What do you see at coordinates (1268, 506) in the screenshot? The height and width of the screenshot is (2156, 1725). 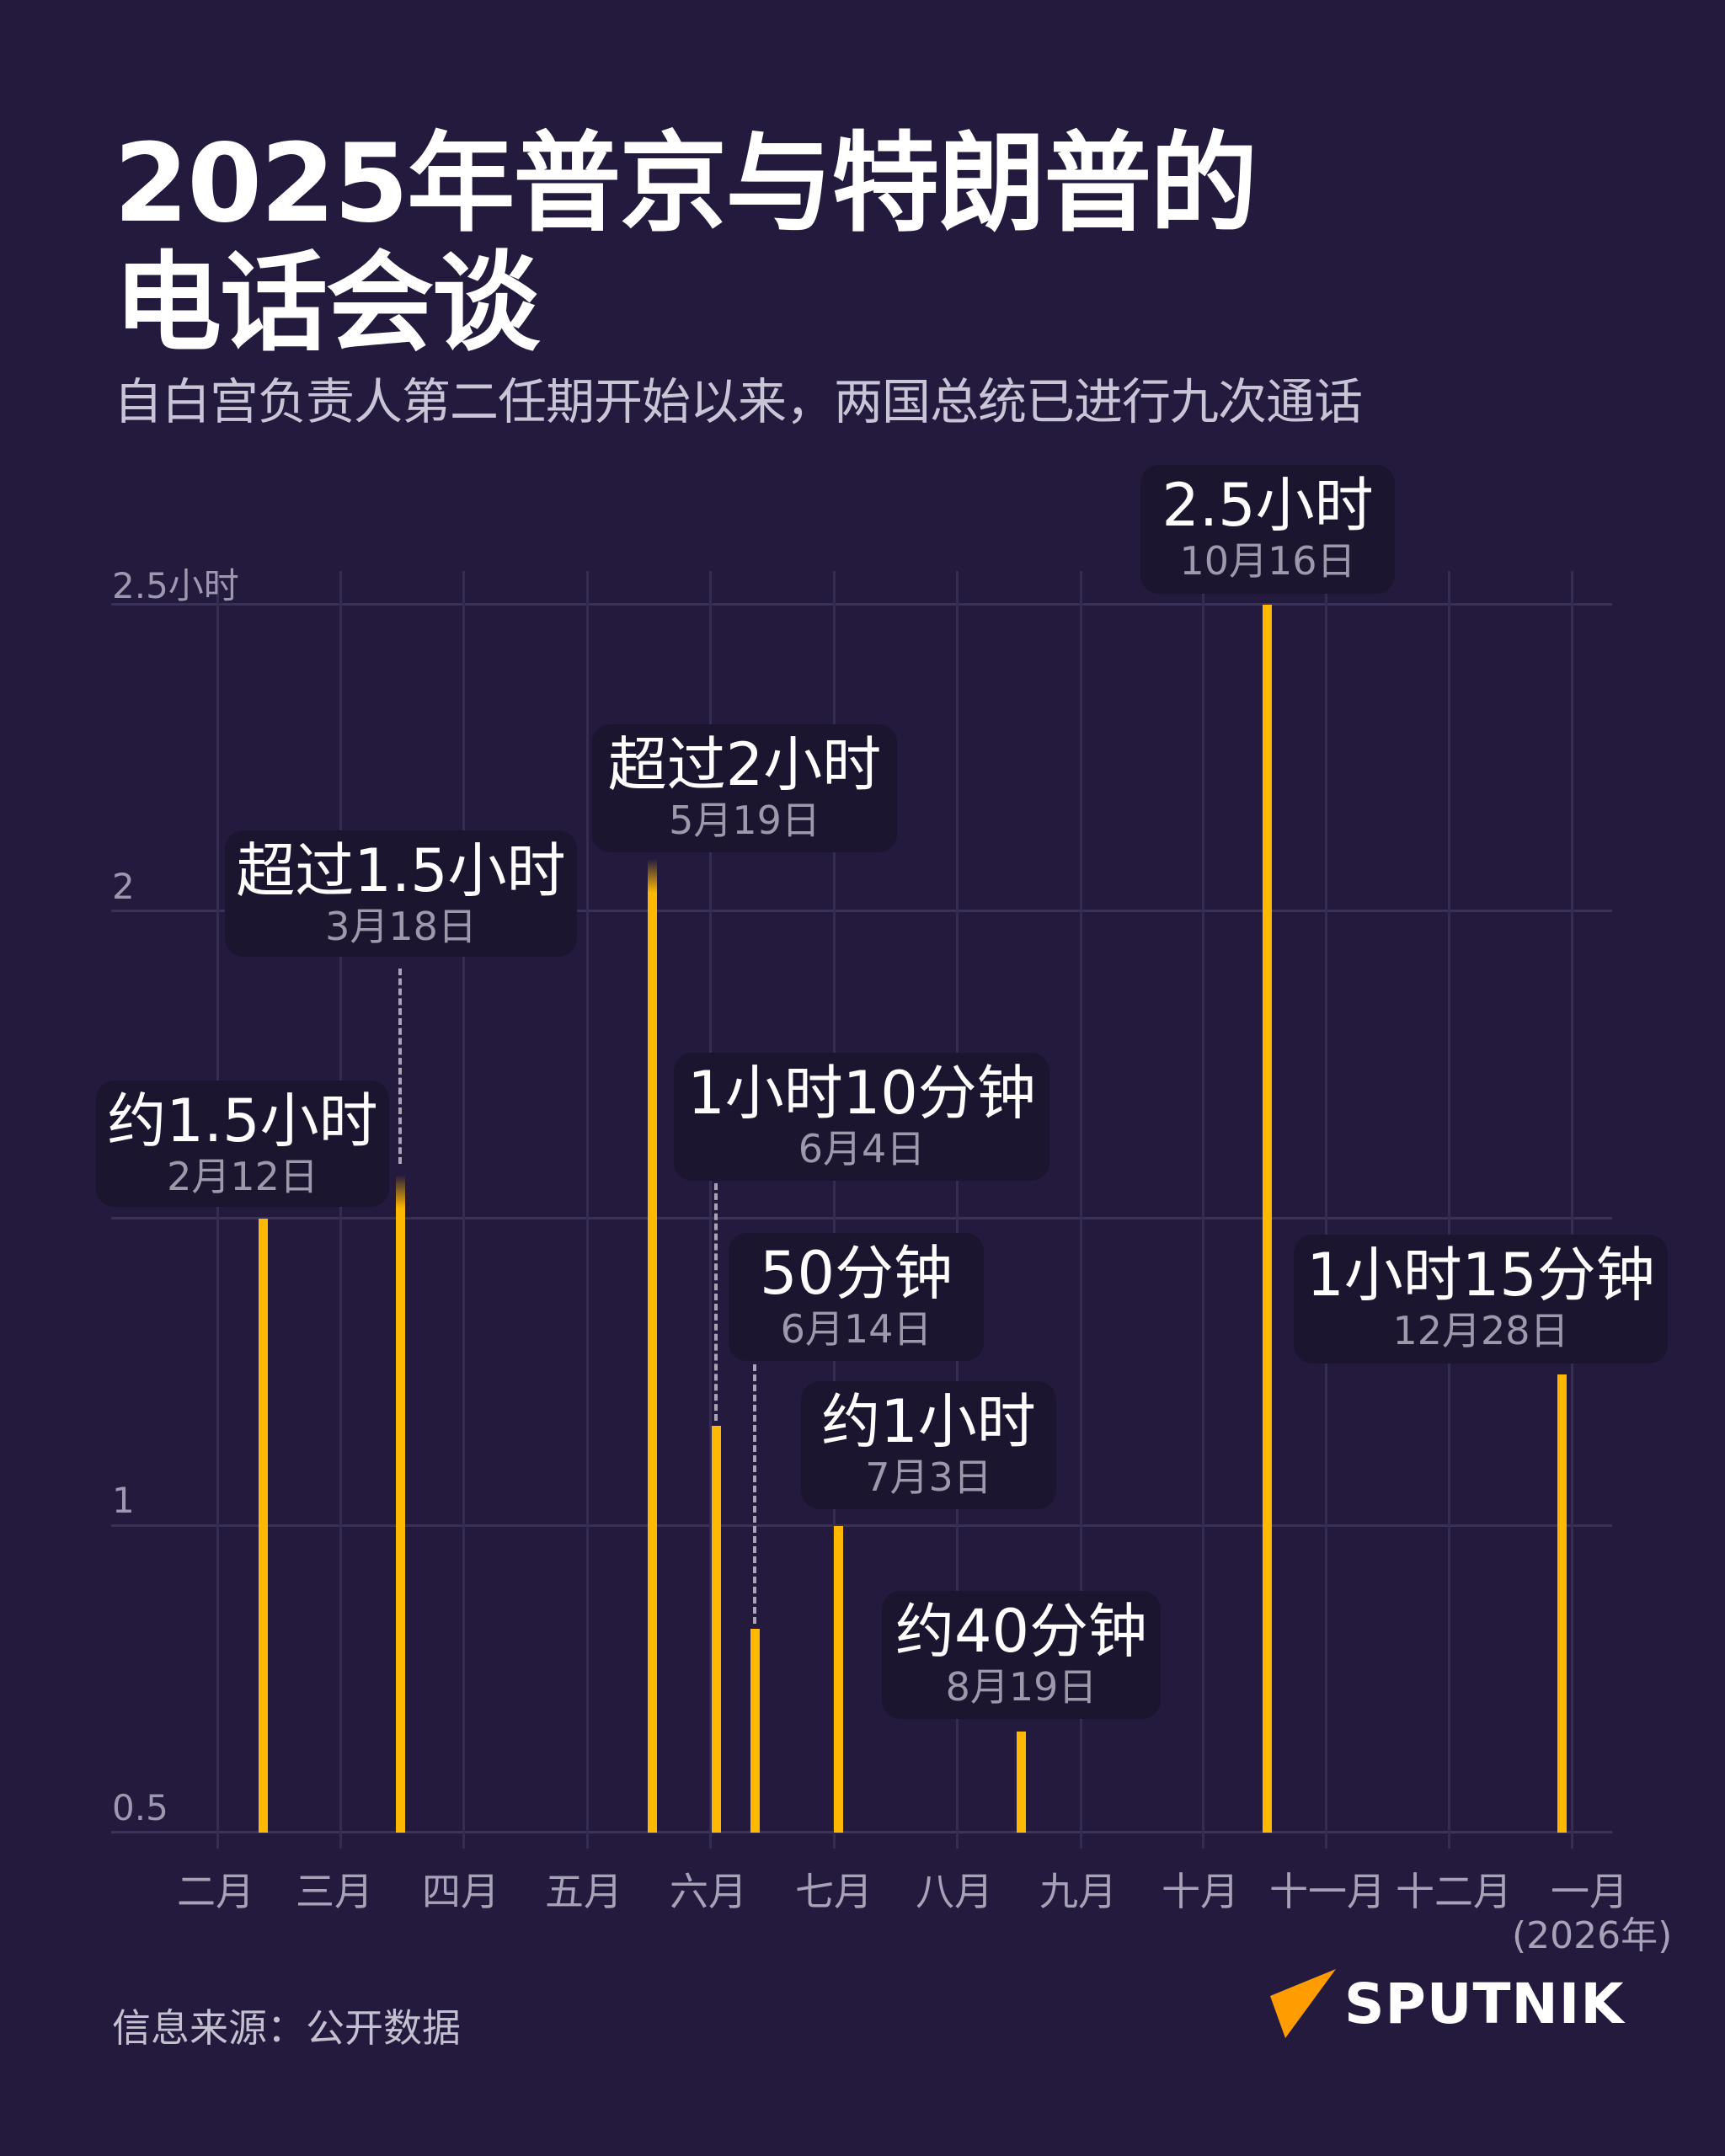 I see `label-duration: 2.5小时` at bounding box center [1268, 506].